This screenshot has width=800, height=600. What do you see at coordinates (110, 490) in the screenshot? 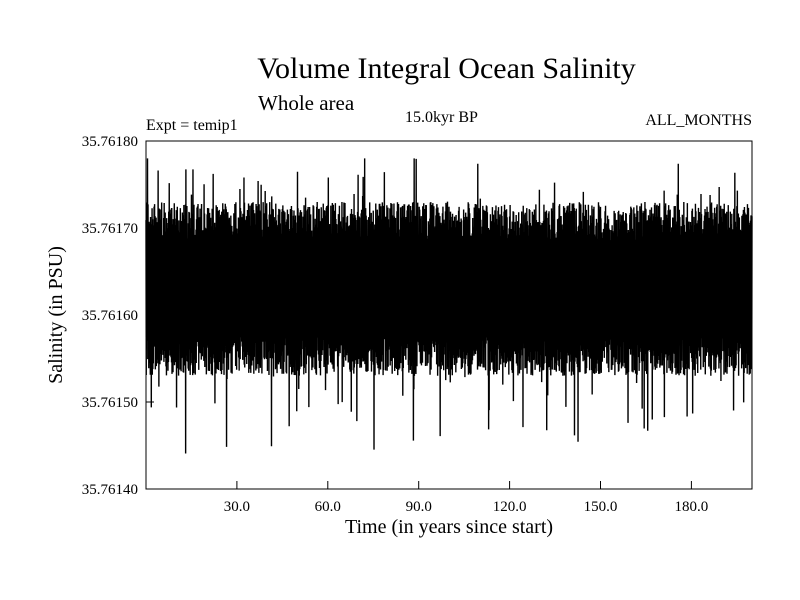
I see `y-tick-label: 35.76140` at bounding box center [110, 490].